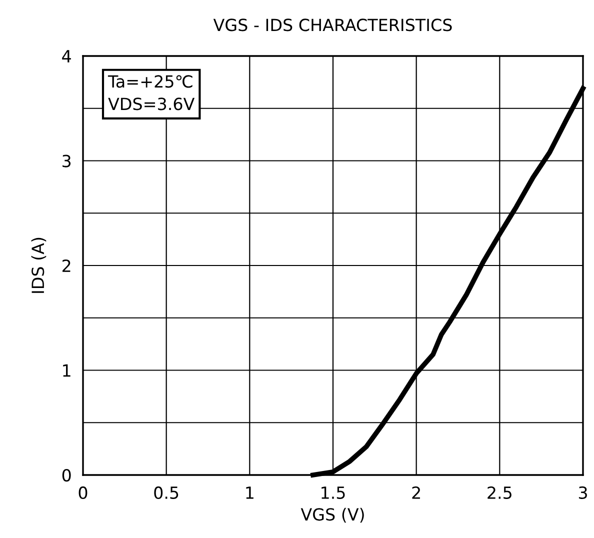 The width and height of the screenshot is (594, 538). I want to click on x-tick-label: 2, so click(416, 492).